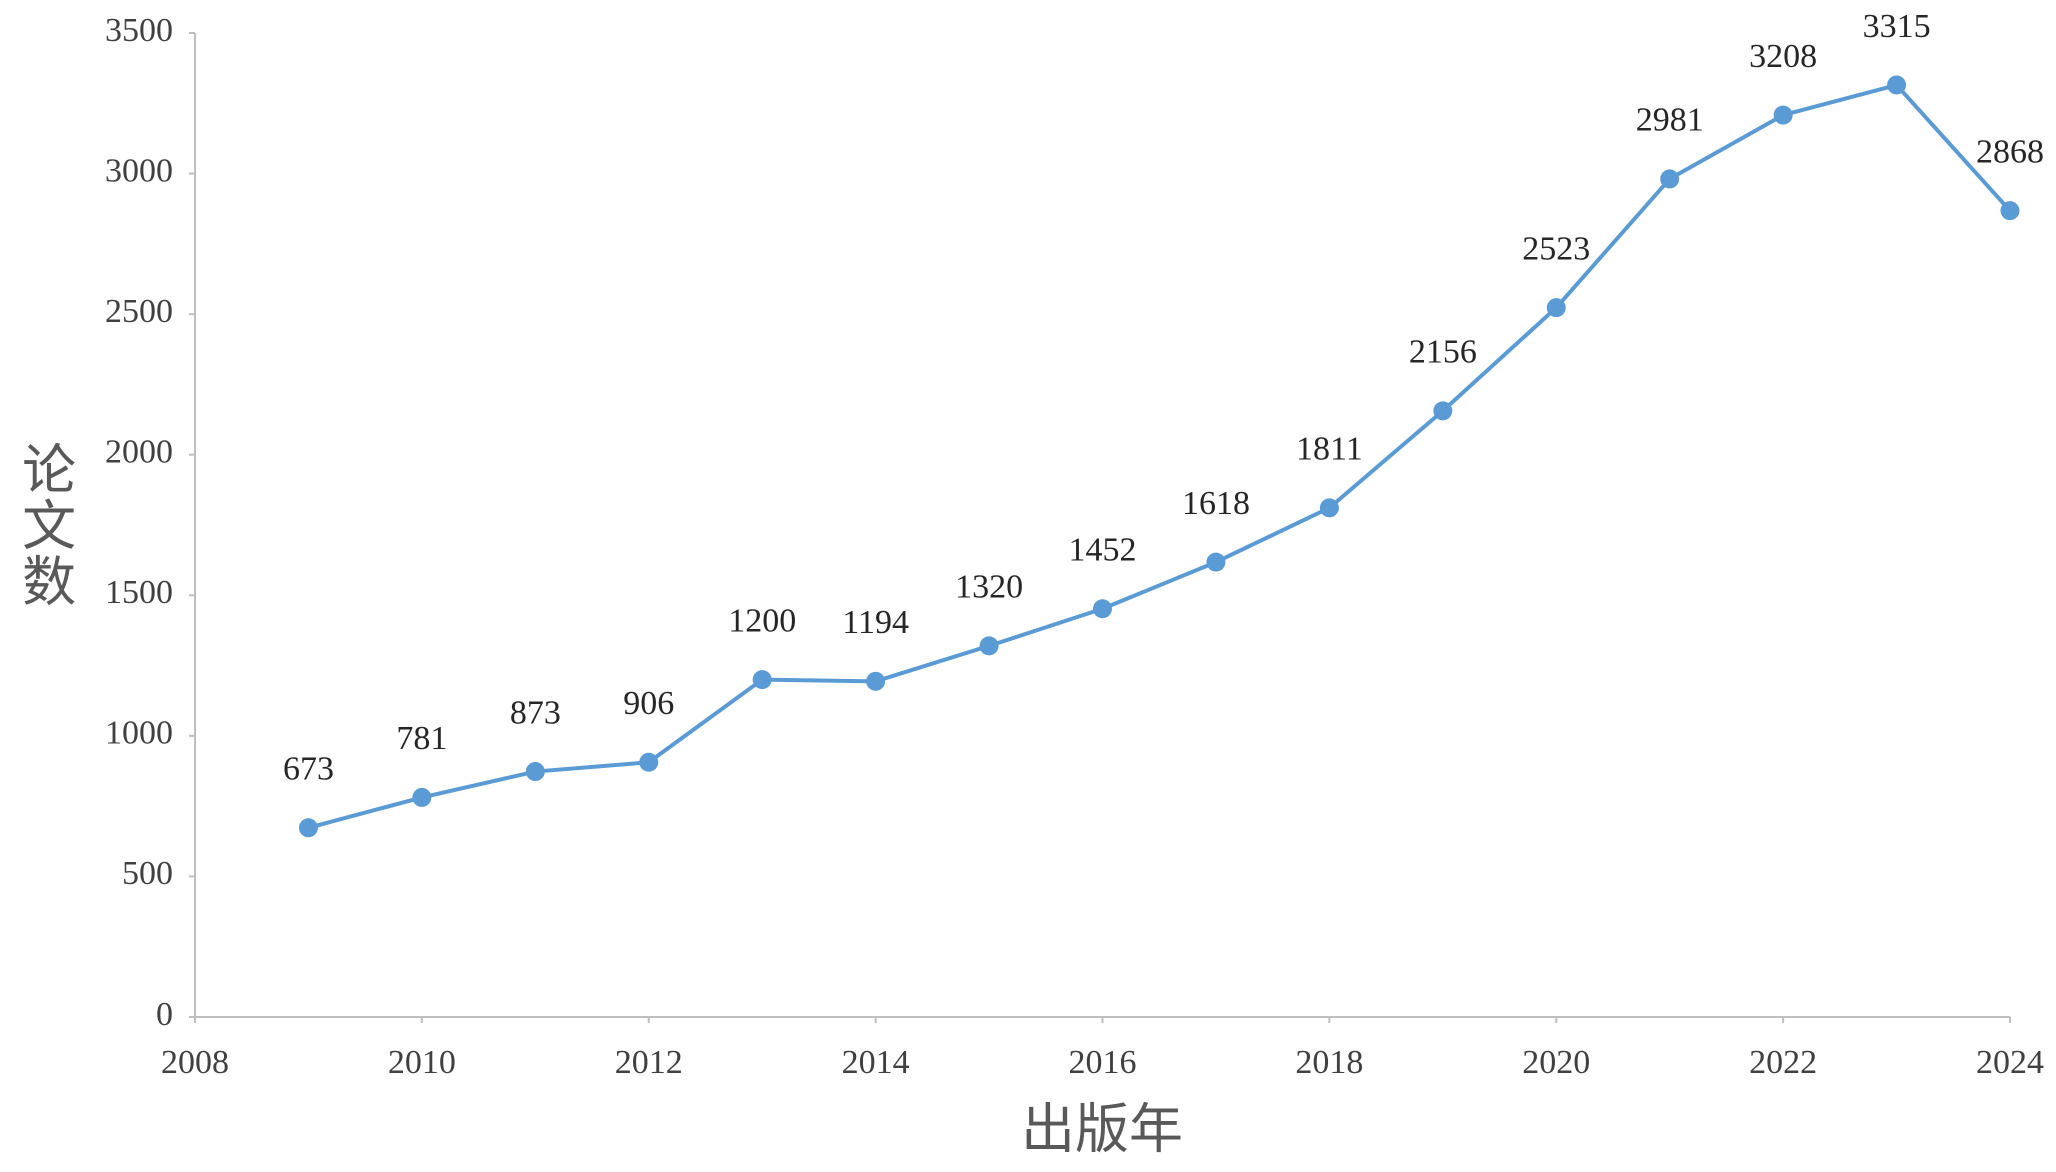 Image resolution: width=2056 pixels, height=1172 pixels. Describe the element at coordinates (44, 525) in the screenshot. I see `y-axis-title: 论文数` at that location.